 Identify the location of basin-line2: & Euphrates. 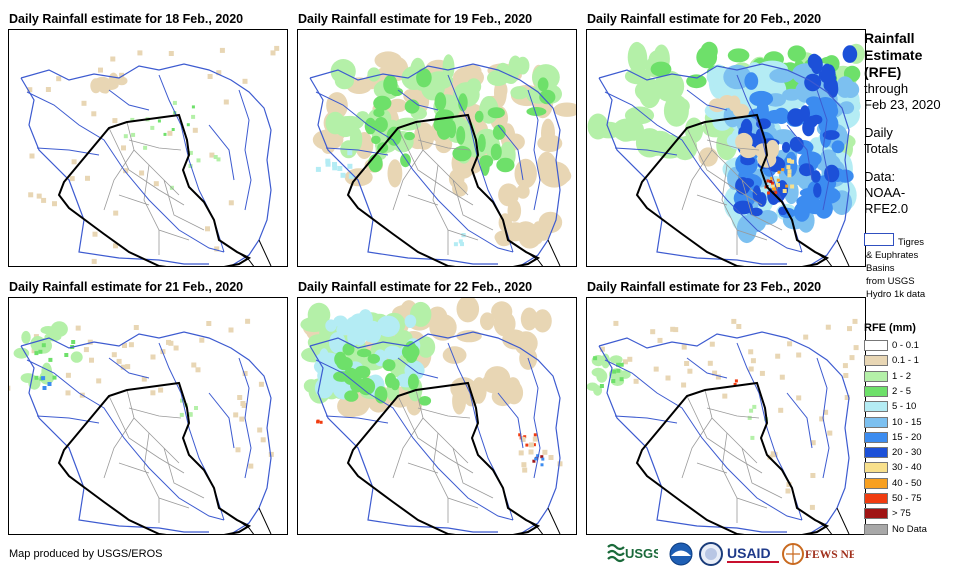
(892, 255).